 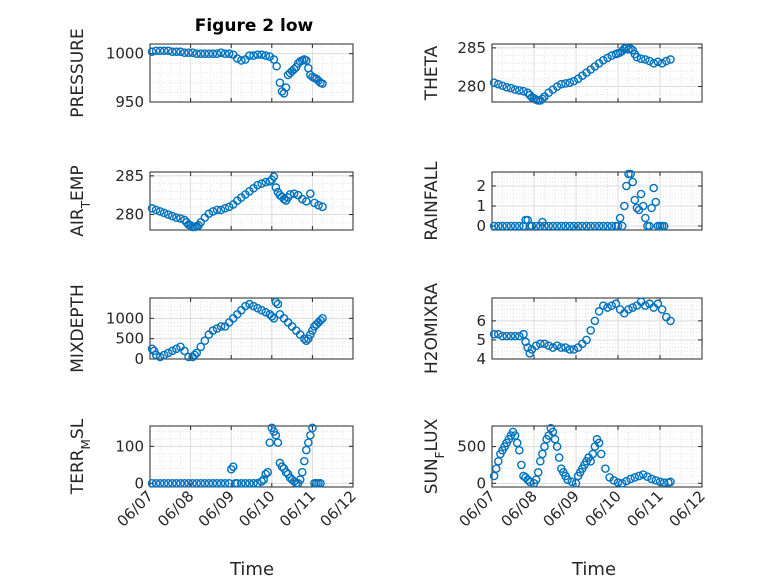 I want to click on figure-title: Figure 2 low, so click(x=254, y=26).